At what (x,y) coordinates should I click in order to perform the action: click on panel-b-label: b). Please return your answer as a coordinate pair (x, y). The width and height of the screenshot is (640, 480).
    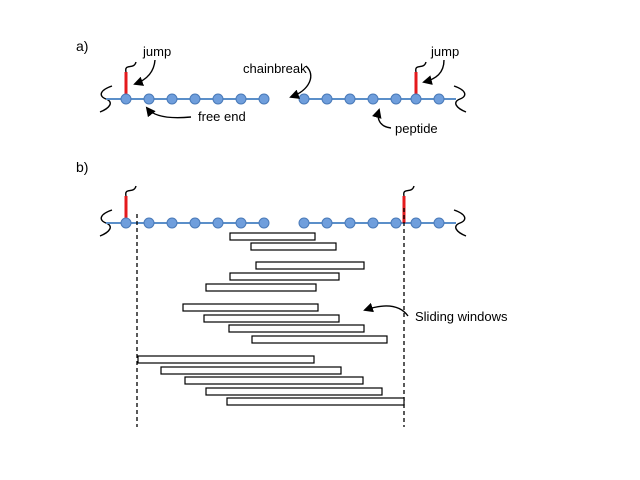
    Looking at the image, I should click on (82, 167).